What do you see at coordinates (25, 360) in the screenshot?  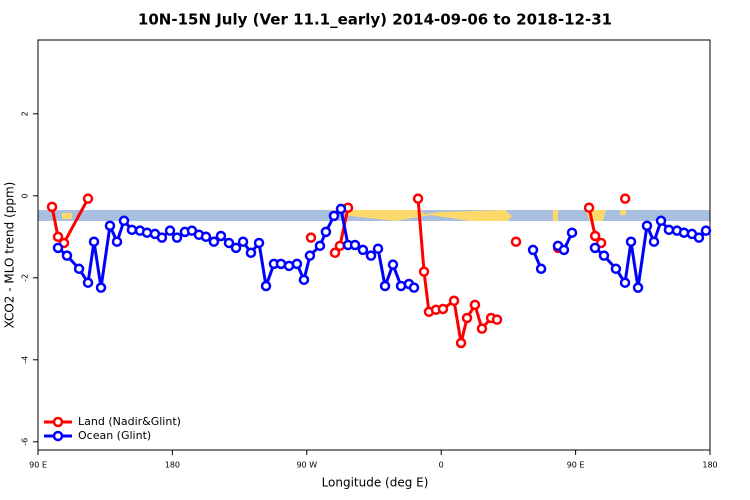 I see `y-tick-label: -4` at bounding box center [25, 360].